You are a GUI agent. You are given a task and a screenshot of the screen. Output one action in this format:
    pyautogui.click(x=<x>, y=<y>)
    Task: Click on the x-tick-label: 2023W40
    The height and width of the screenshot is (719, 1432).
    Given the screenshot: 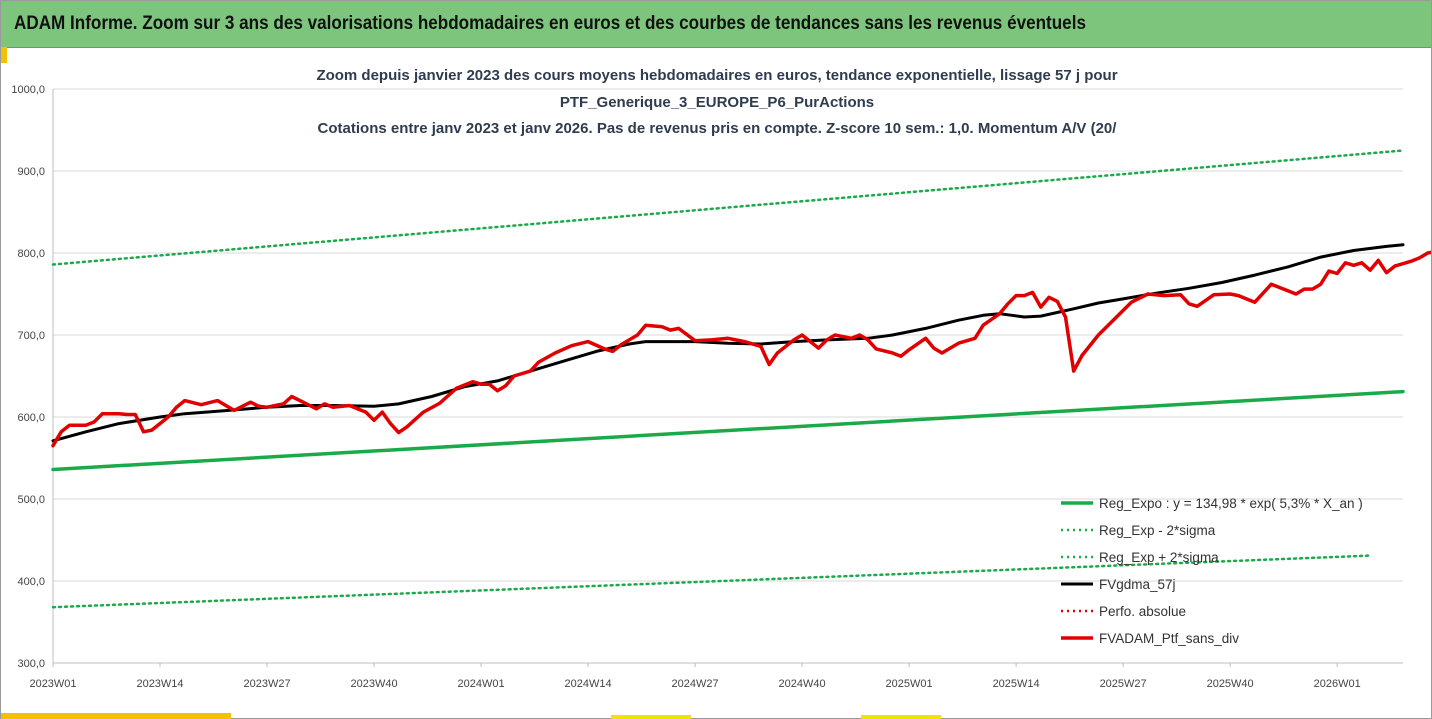 What is the action you would take?
    pyautogui.click(x=373, y=684)
    